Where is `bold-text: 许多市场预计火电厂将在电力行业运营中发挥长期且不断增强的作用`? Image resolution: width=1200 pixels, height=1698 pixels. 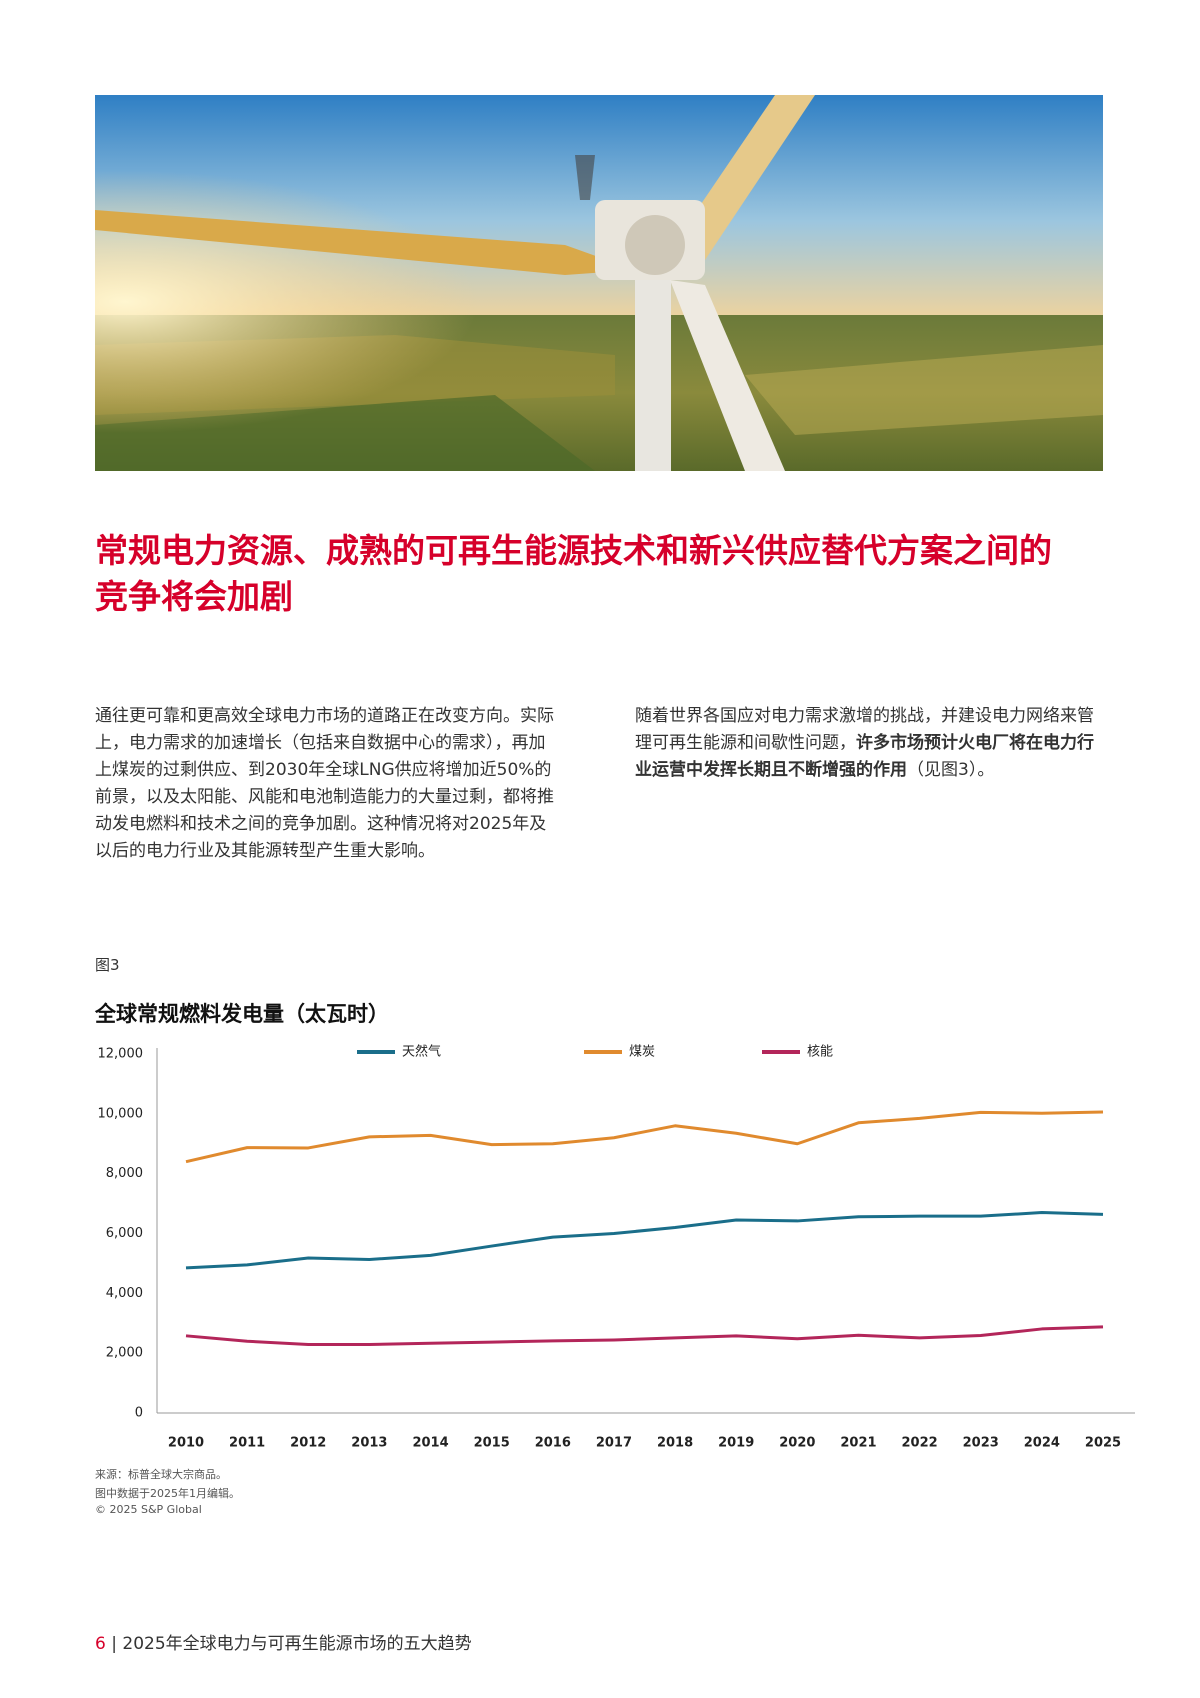
bold-text: 许多市场预计火电厂将在电力行业运营中发挥长期且不断增强的作用 is located at coordinates (864, 756).